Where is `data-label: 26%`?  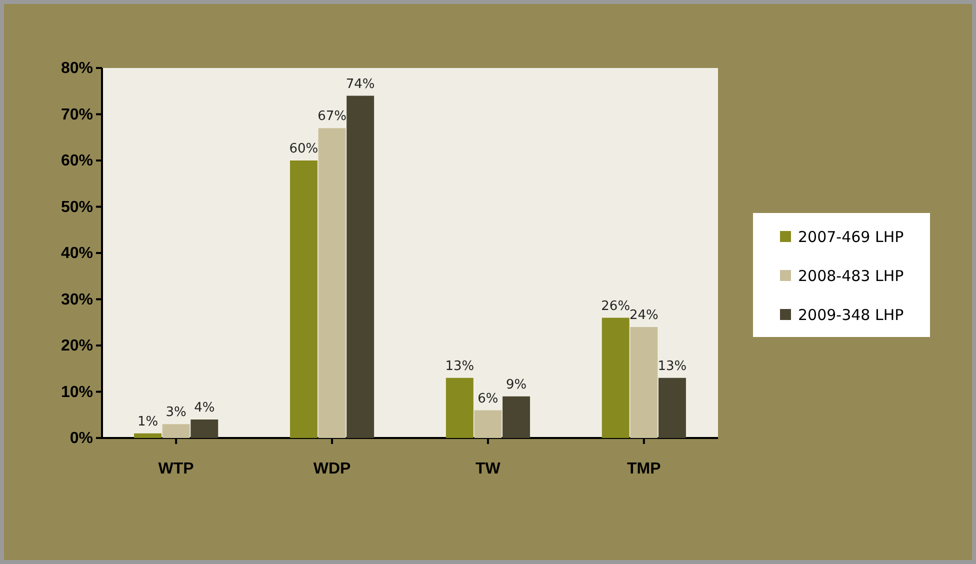 data-label: 26% is located at coordinates (615, 306).